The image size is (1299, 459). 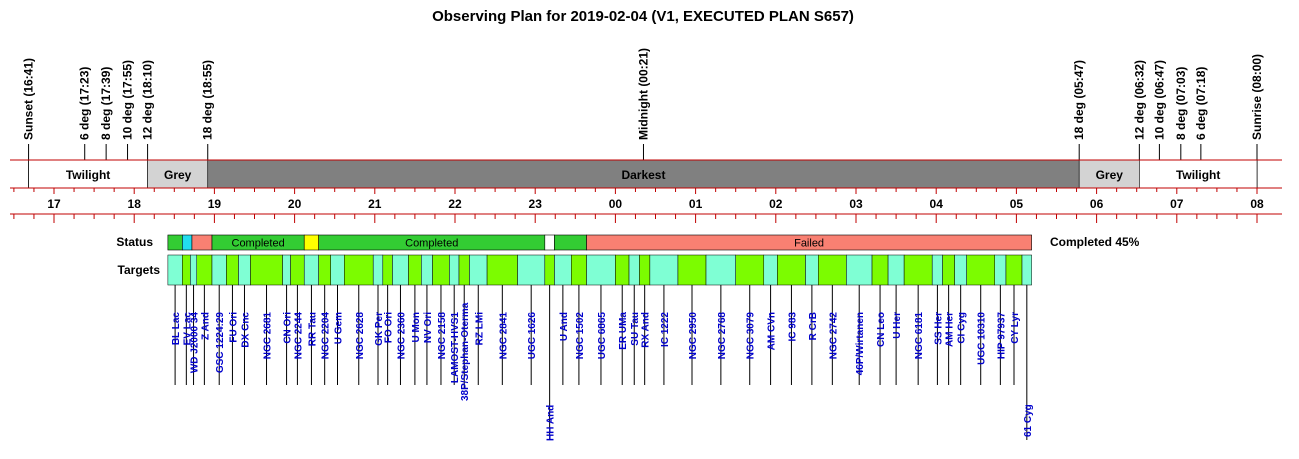 I want to click on target-label-su-tau: SU Tau, so click(x=635, y=329).